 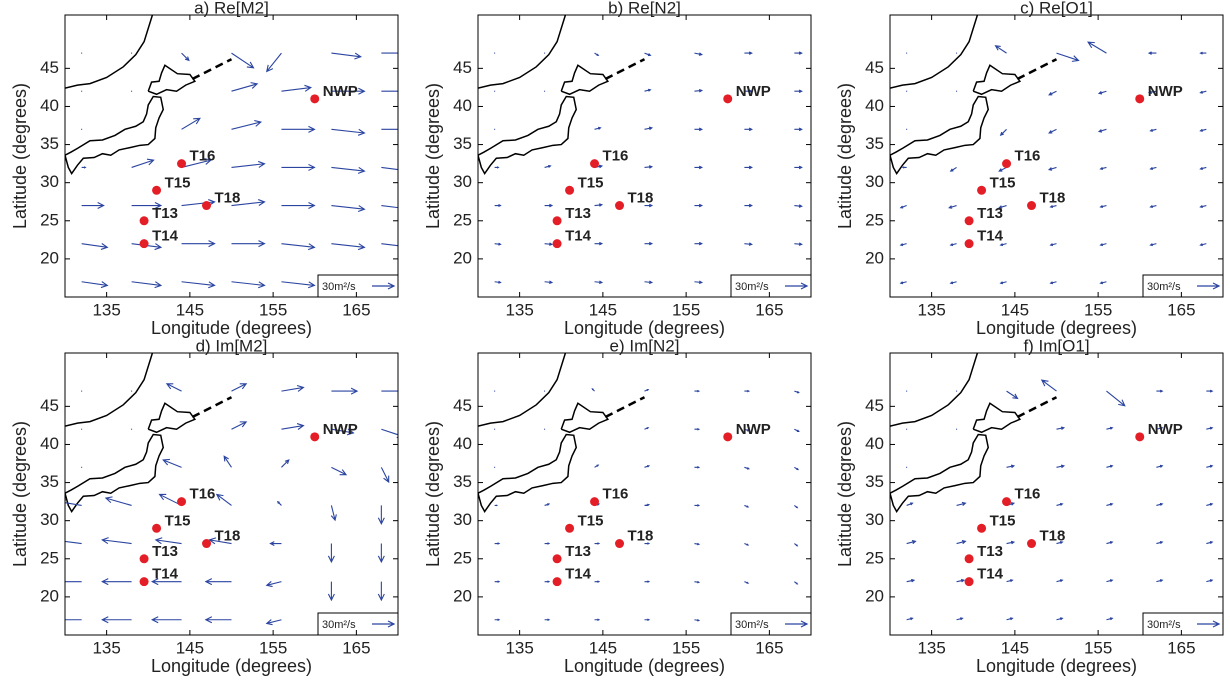 I want to click on station-label: T16, so click(x=1028, y=494).